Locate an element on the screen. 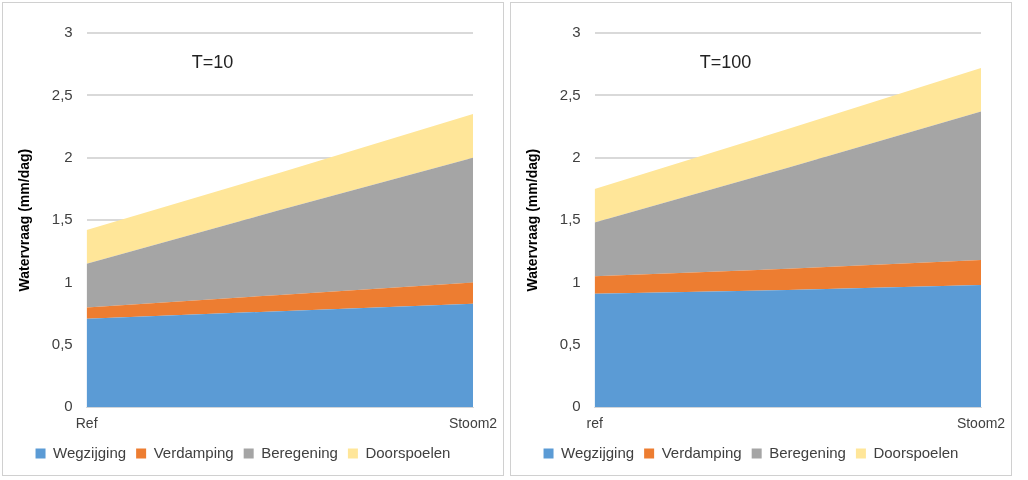 The image size is (1028, 480). annotation: T=100 is located at coordinates (725, 61).